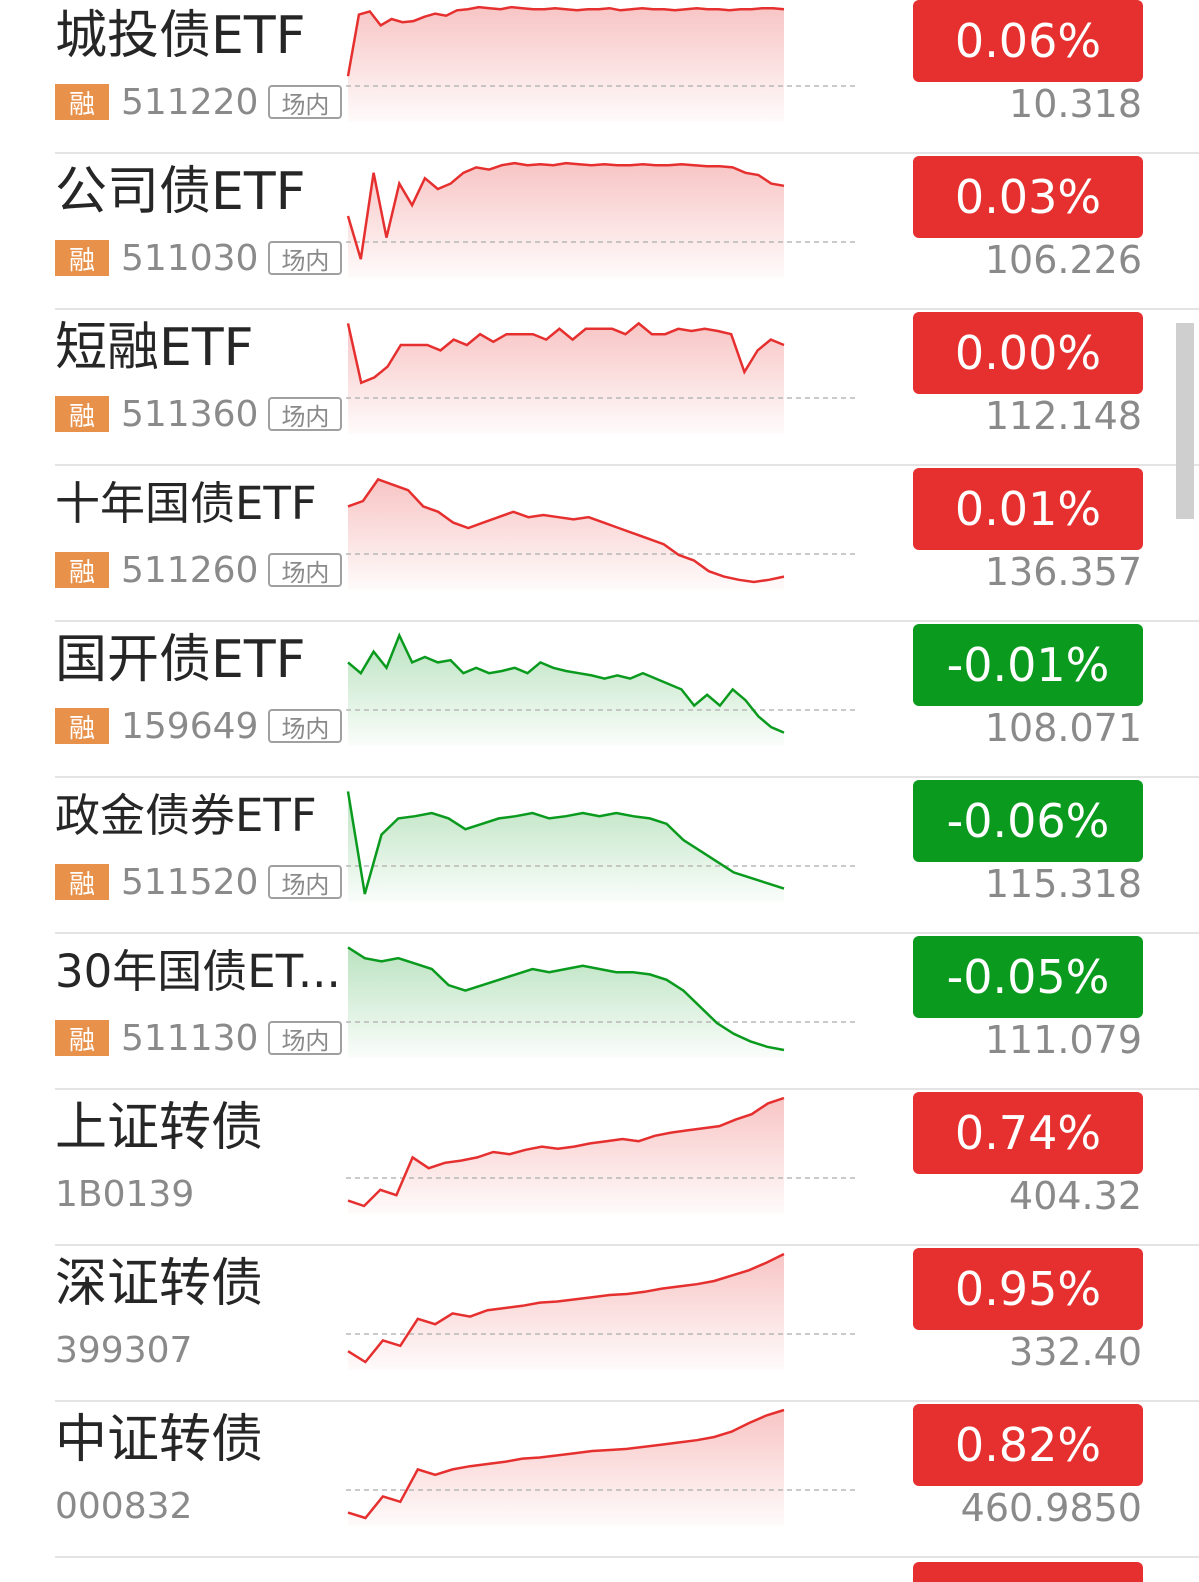 Image resolution: width=1199 pixels, height=1582 pixels. What do you see at coordinates (1028, 1133) in the screenshot?
I see `change-percent-badge: 0.74%` at bounding box center [1028, 1133].